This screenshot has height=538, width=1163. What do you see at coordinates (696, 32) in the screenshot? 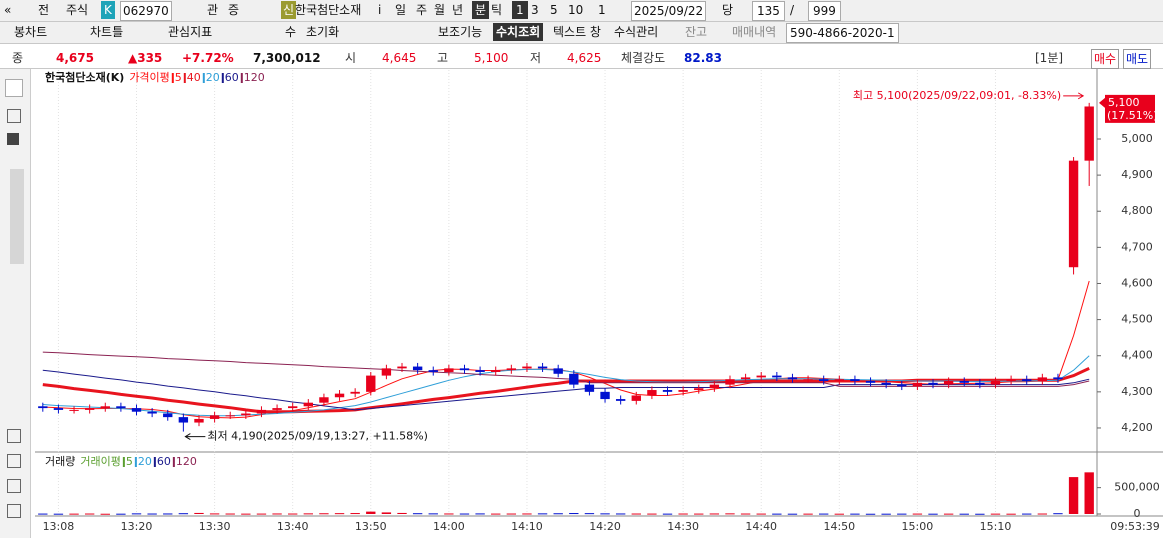
I see `toolbar-button: 잔고` at bounding box center [696, 32].